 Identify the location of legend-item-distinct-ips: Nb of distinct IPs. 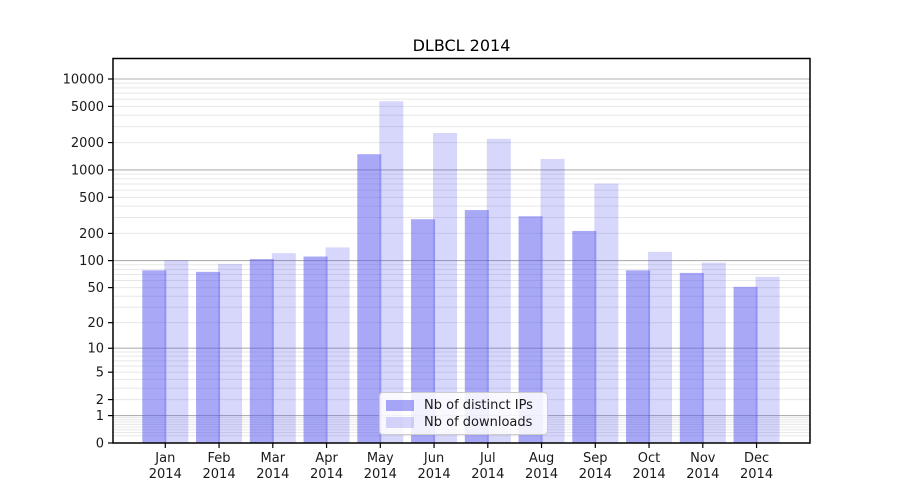
(463, 405).